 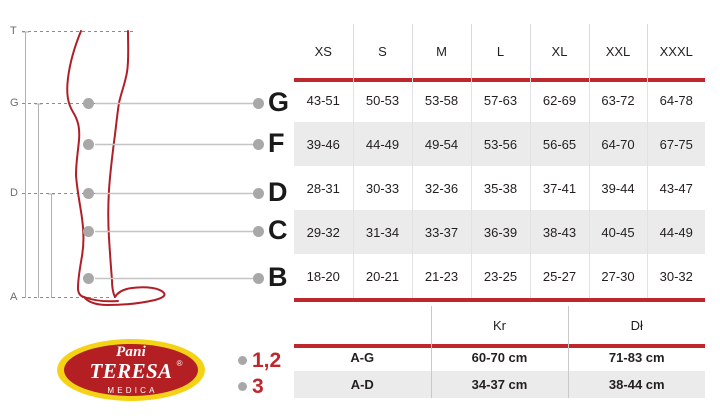 What do you see at coordinates (560, 100) in the screenshot?
I see `cell-g-xl: 62-69` at bounding box center [560, 100].